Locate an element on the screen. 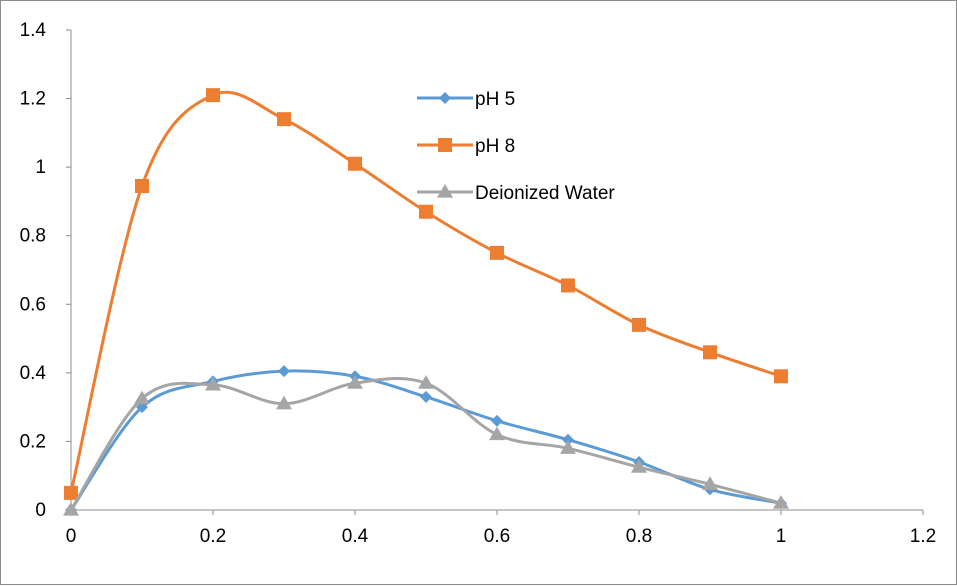 The width and height of the screenshot is (957, 586). x-tick-label: 0 is located at coordinates (71, 536).